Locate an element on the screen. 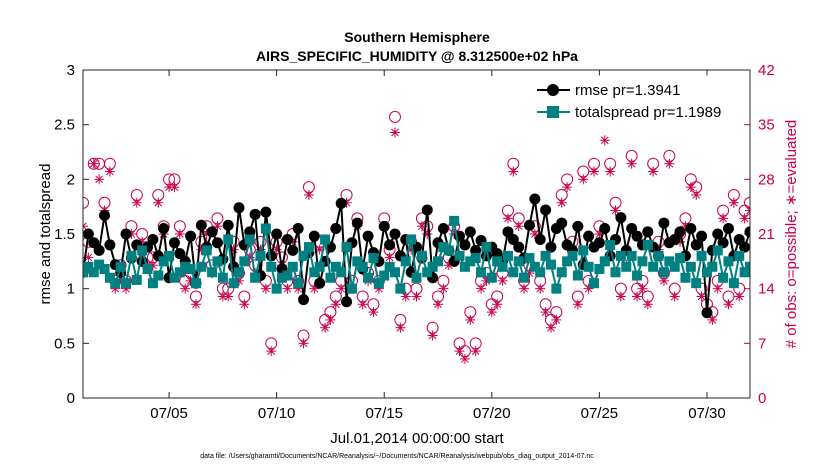 The width and height of the screenshot is (830, 470). y-tick-label: 1.5 is located at coordinates (64, 234).